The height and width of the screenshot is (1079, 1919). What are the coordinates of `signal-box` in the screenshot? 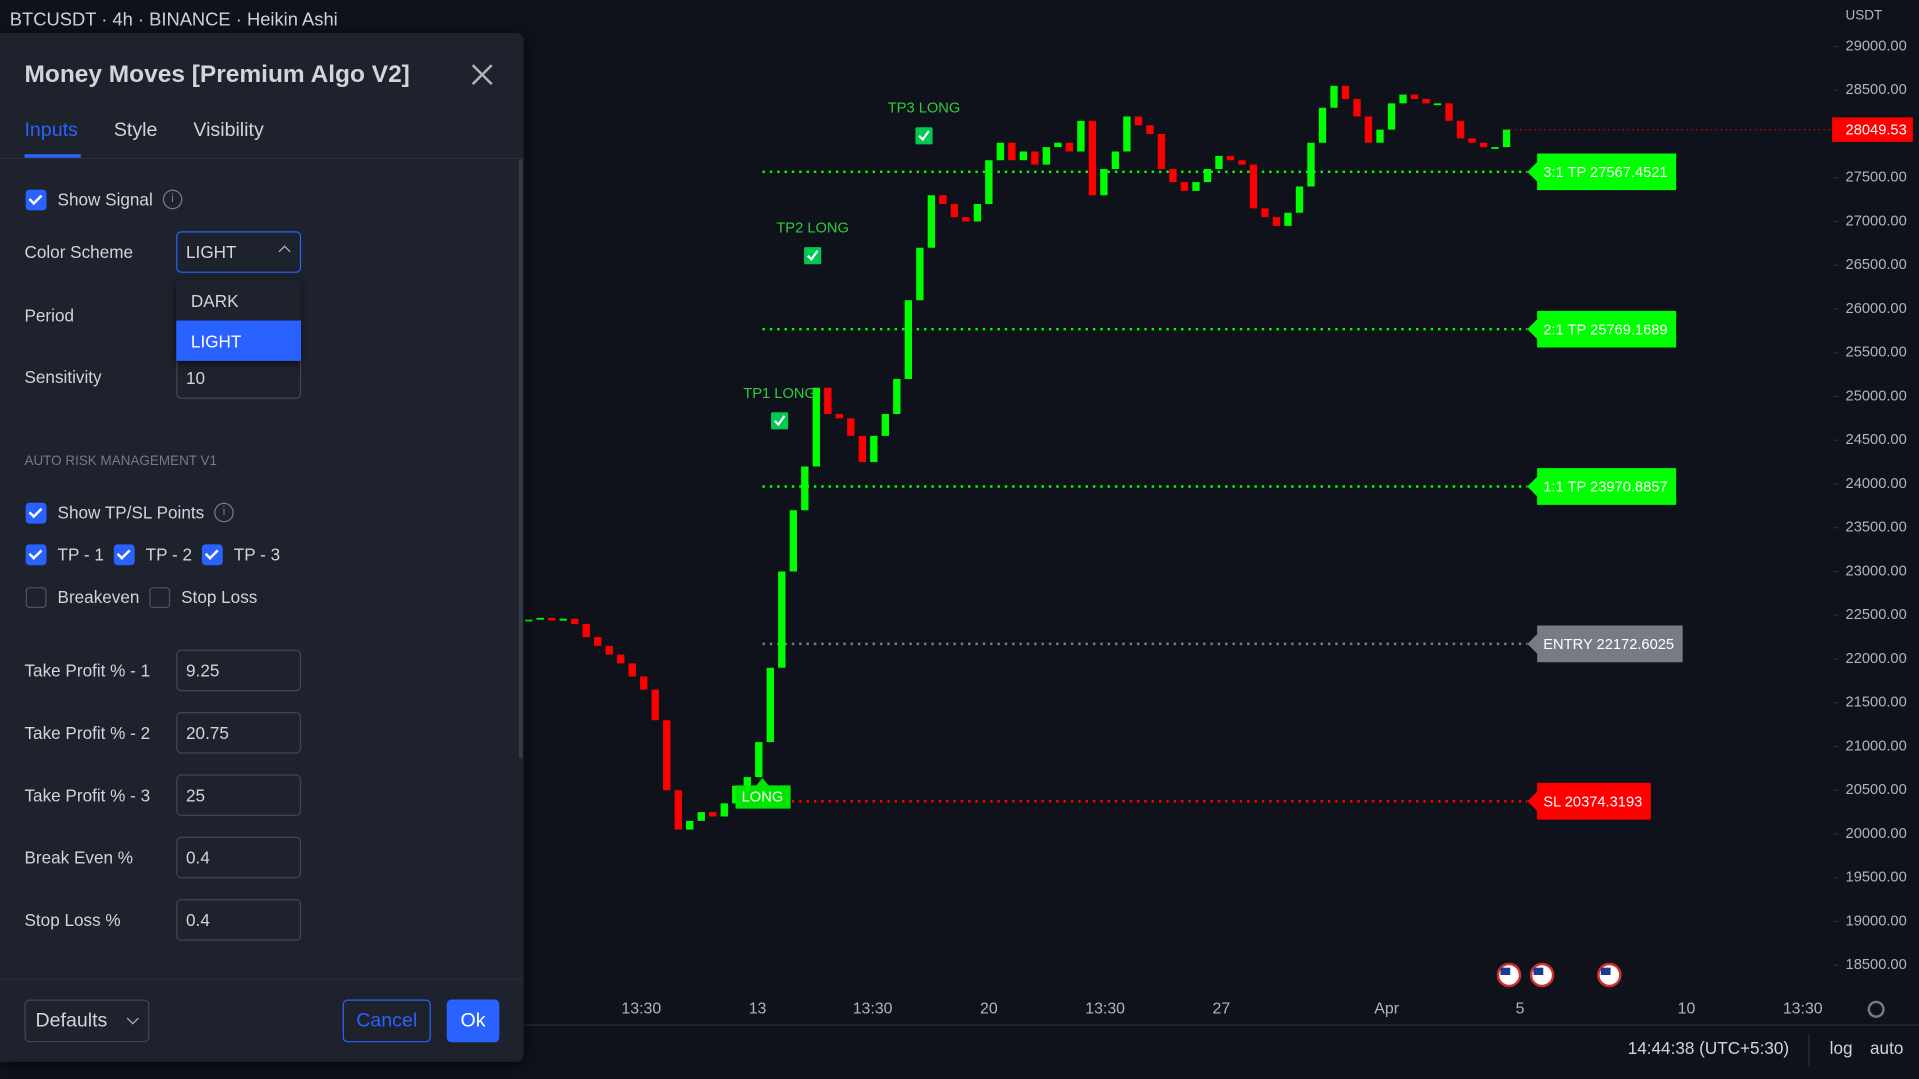 It's located at (763, 793).